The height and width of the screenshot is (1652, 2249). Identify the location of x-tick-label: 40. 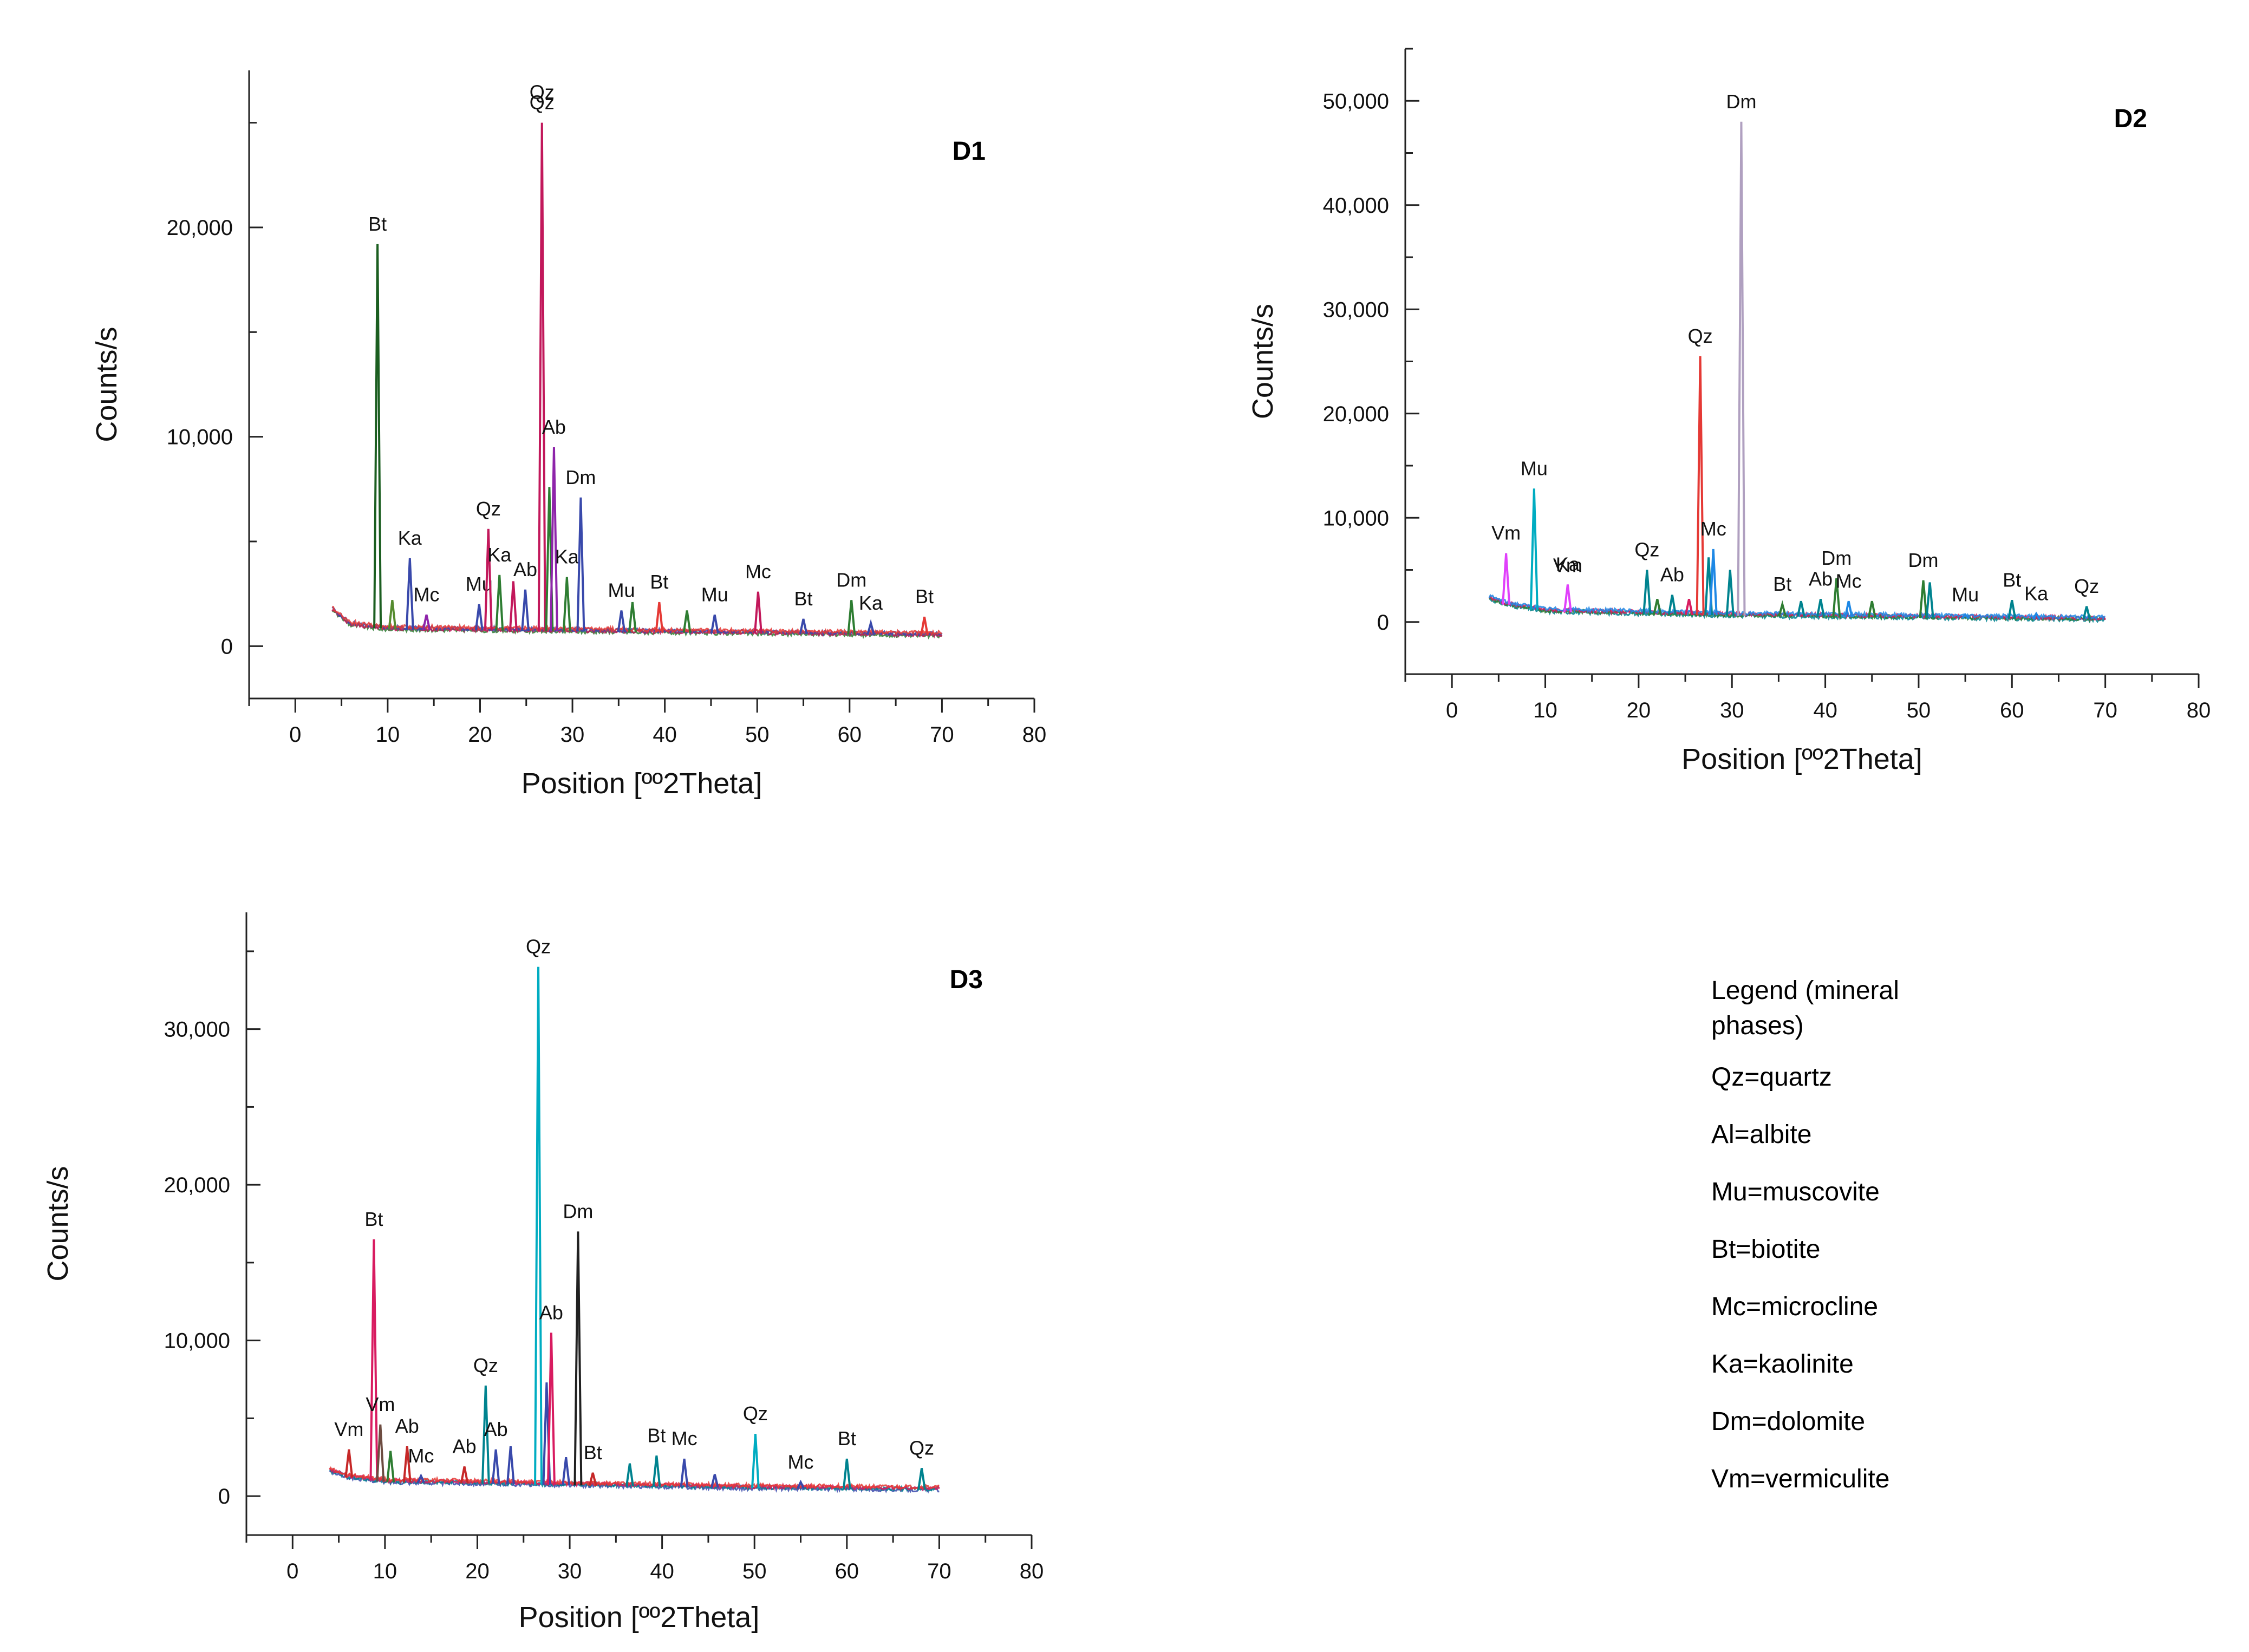
(665, 735).